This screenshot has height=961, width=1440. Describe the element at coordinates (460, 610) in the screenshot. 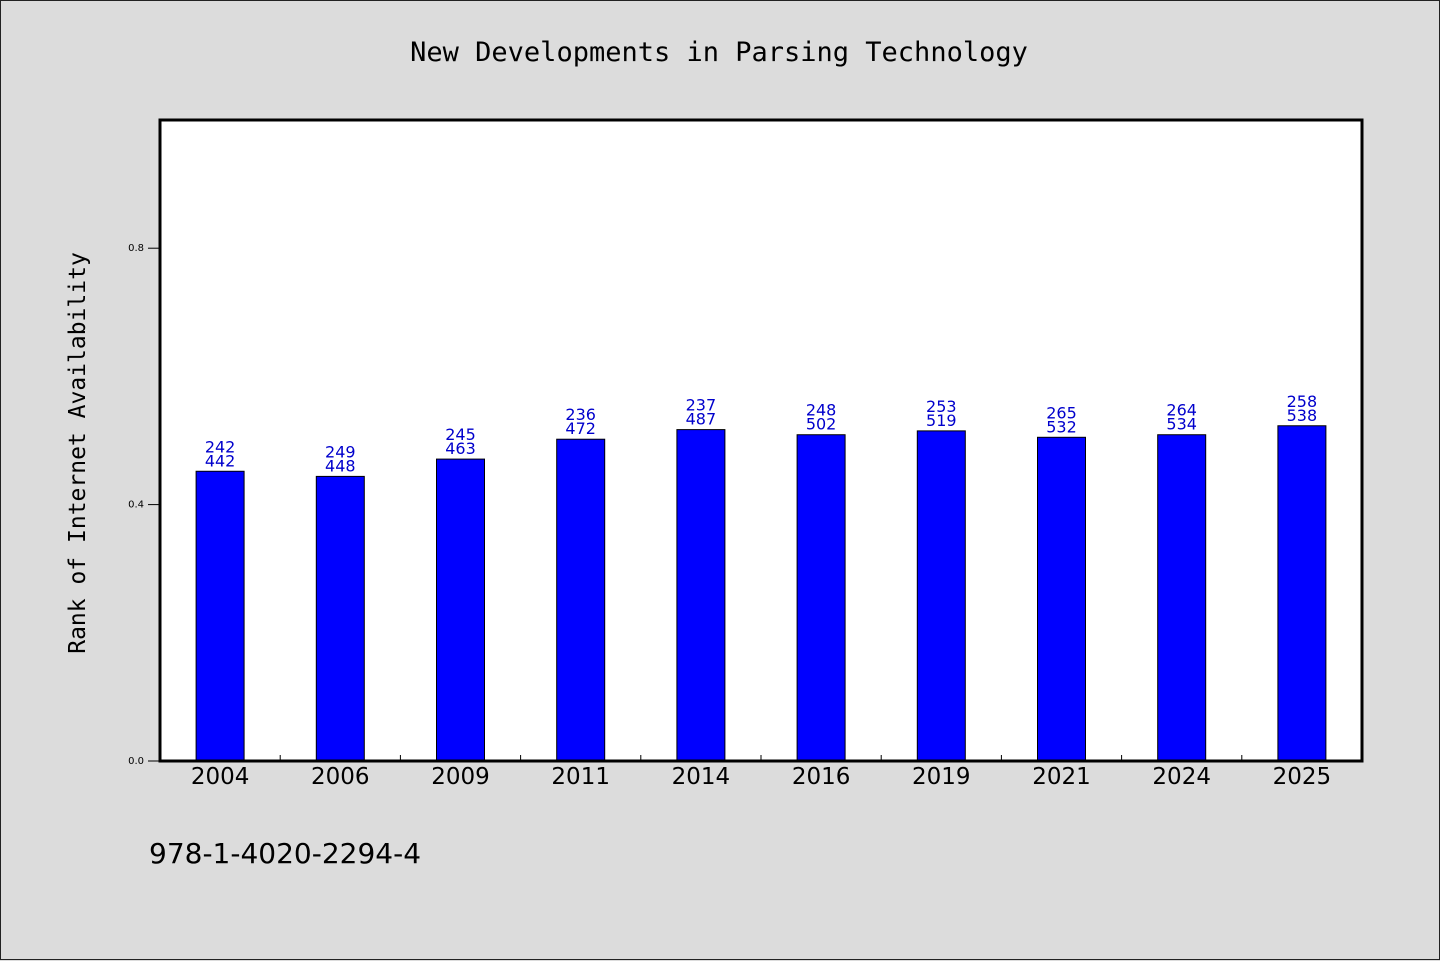

I see `bar-2009` at that location.